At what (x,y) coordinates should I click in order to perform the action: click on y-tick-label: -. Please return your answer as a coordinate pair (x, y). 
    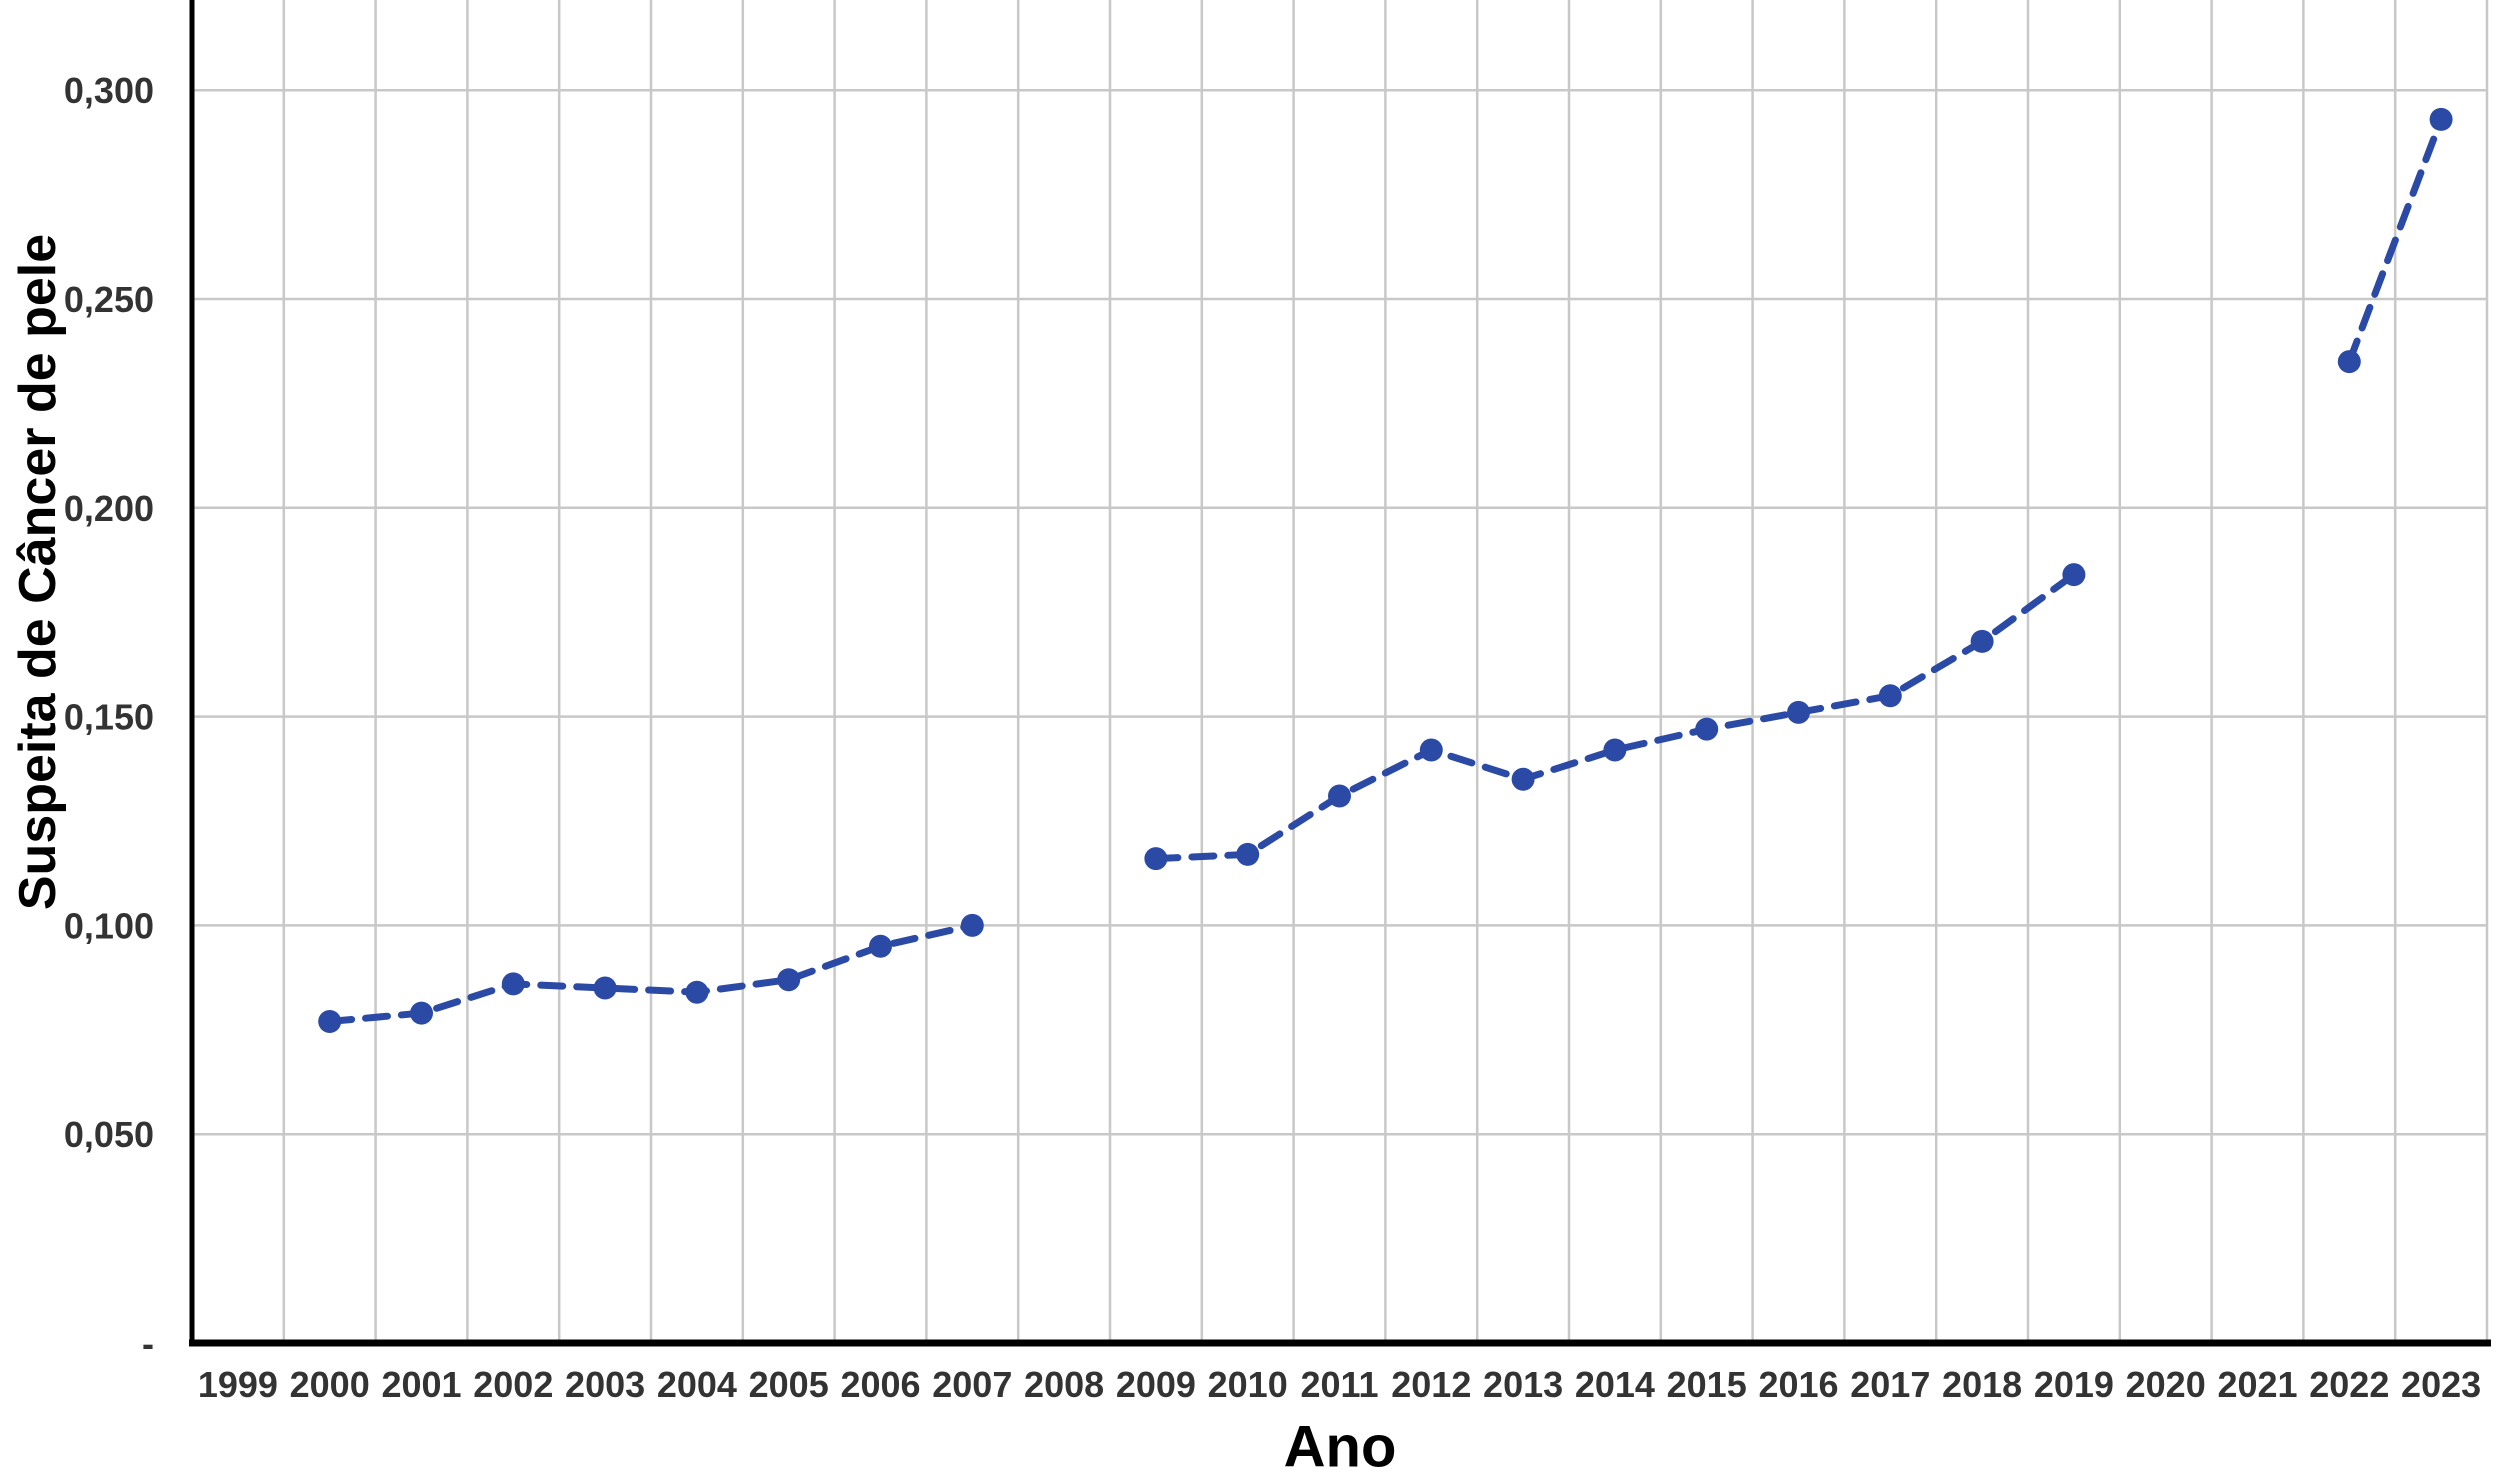
    Looking at the image, I should click on (148, 1343).